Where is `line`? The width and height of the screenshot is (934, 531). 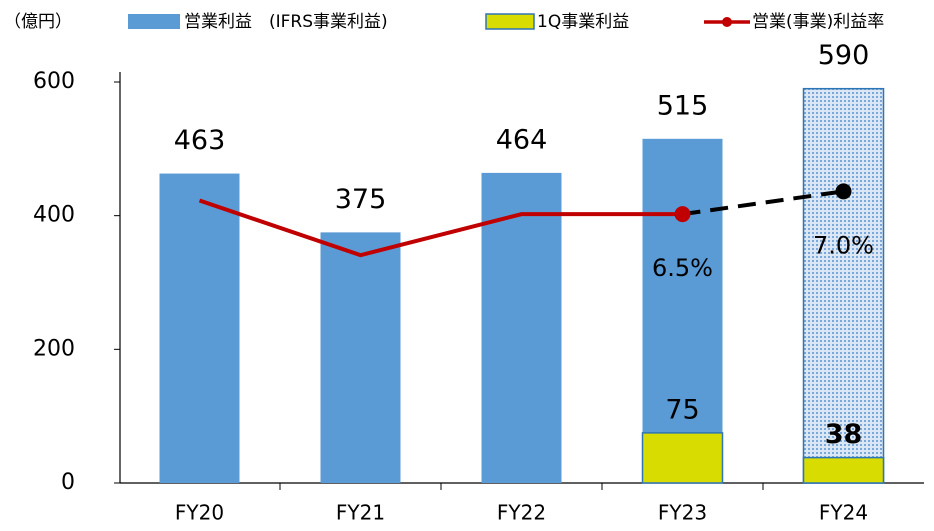 line is located at coordinates (440, 228).